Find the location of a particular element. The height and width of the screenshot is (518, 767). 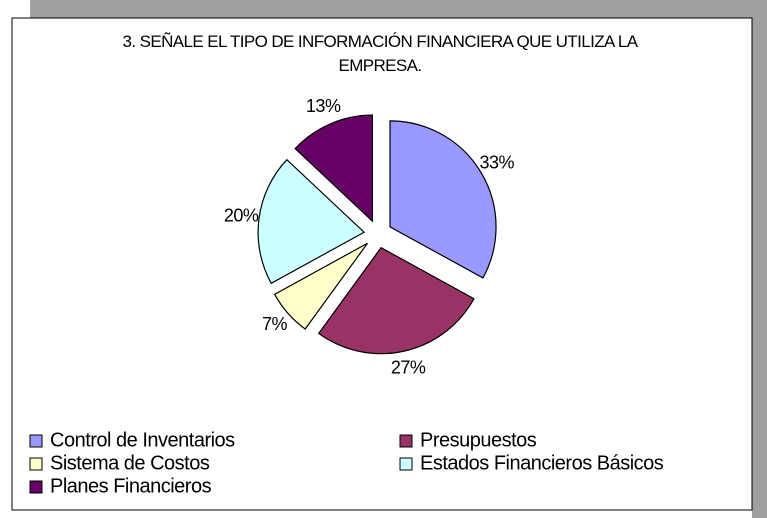

legend-label: Estados Financieros Básicos is located at coordinates (542, 463).